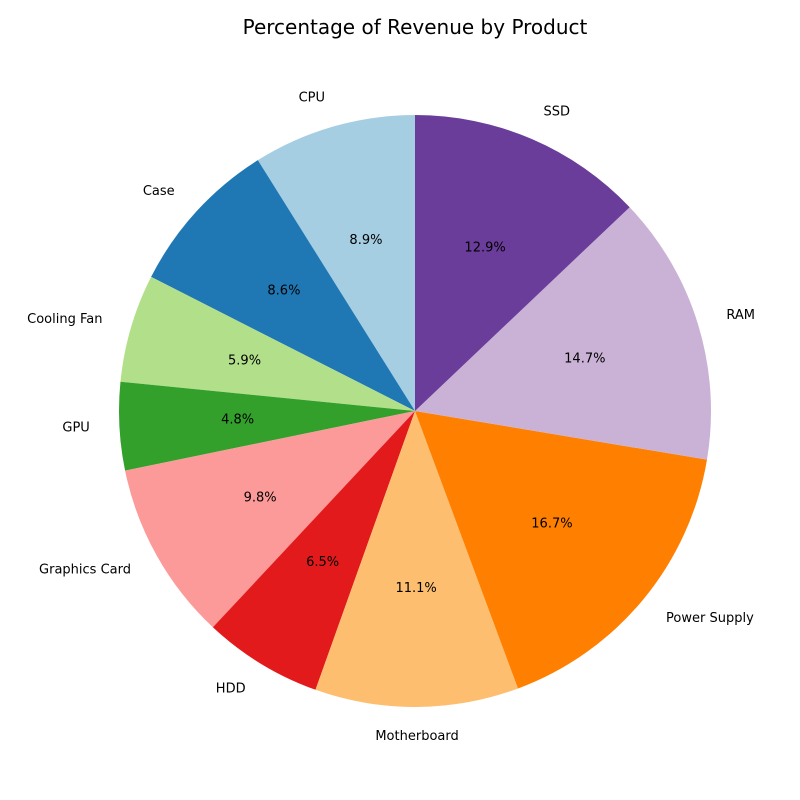 The image size is (800, 800). Describe the element at coordinates (322, 562) in the screenshot. I see `slice-percent-hdd: 6.5%` at that location.